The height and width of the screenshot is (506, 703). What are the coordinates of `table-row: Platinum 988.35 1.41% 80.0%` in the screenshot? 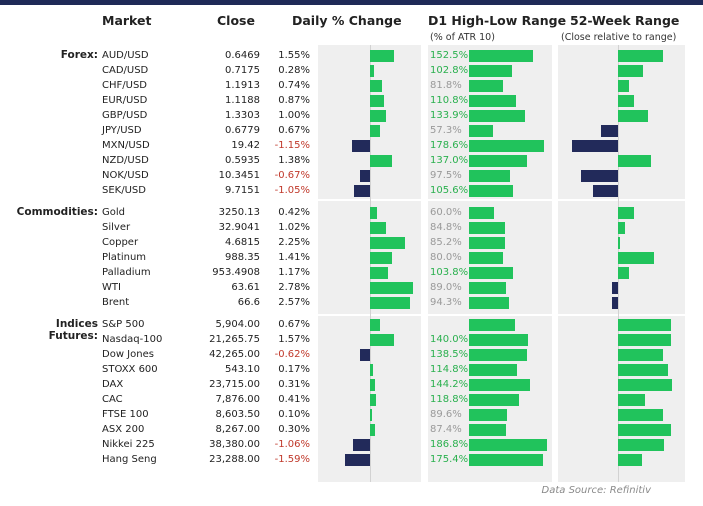 It's located at (351, 257).